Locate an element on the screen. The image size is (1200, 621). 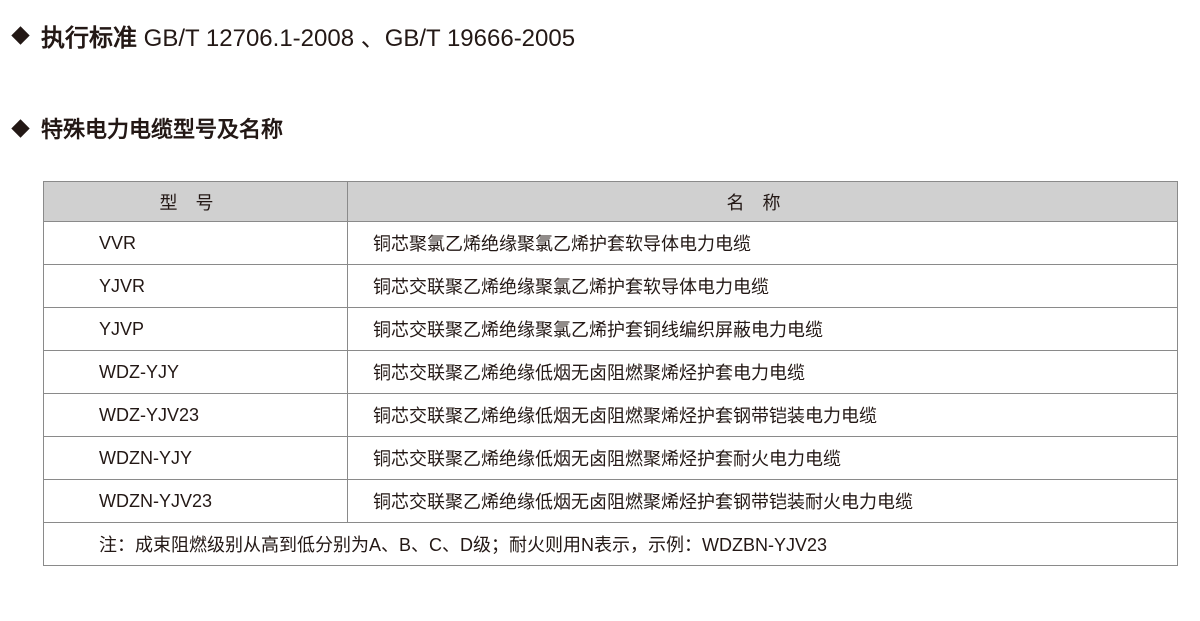
name-cell: 铜芯交联聚乙烯绝缘低烟无卤阻燃聚烯烃护套钢带铠装耐火电力电缆 is located at coordinates (762, 501).